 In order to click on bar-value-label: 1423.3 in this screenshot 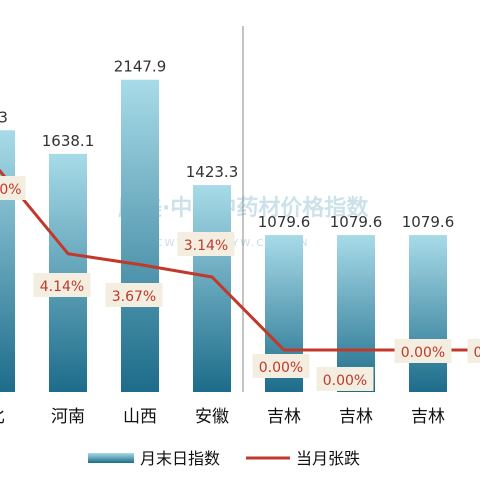, I will do `click(212, 172)`.